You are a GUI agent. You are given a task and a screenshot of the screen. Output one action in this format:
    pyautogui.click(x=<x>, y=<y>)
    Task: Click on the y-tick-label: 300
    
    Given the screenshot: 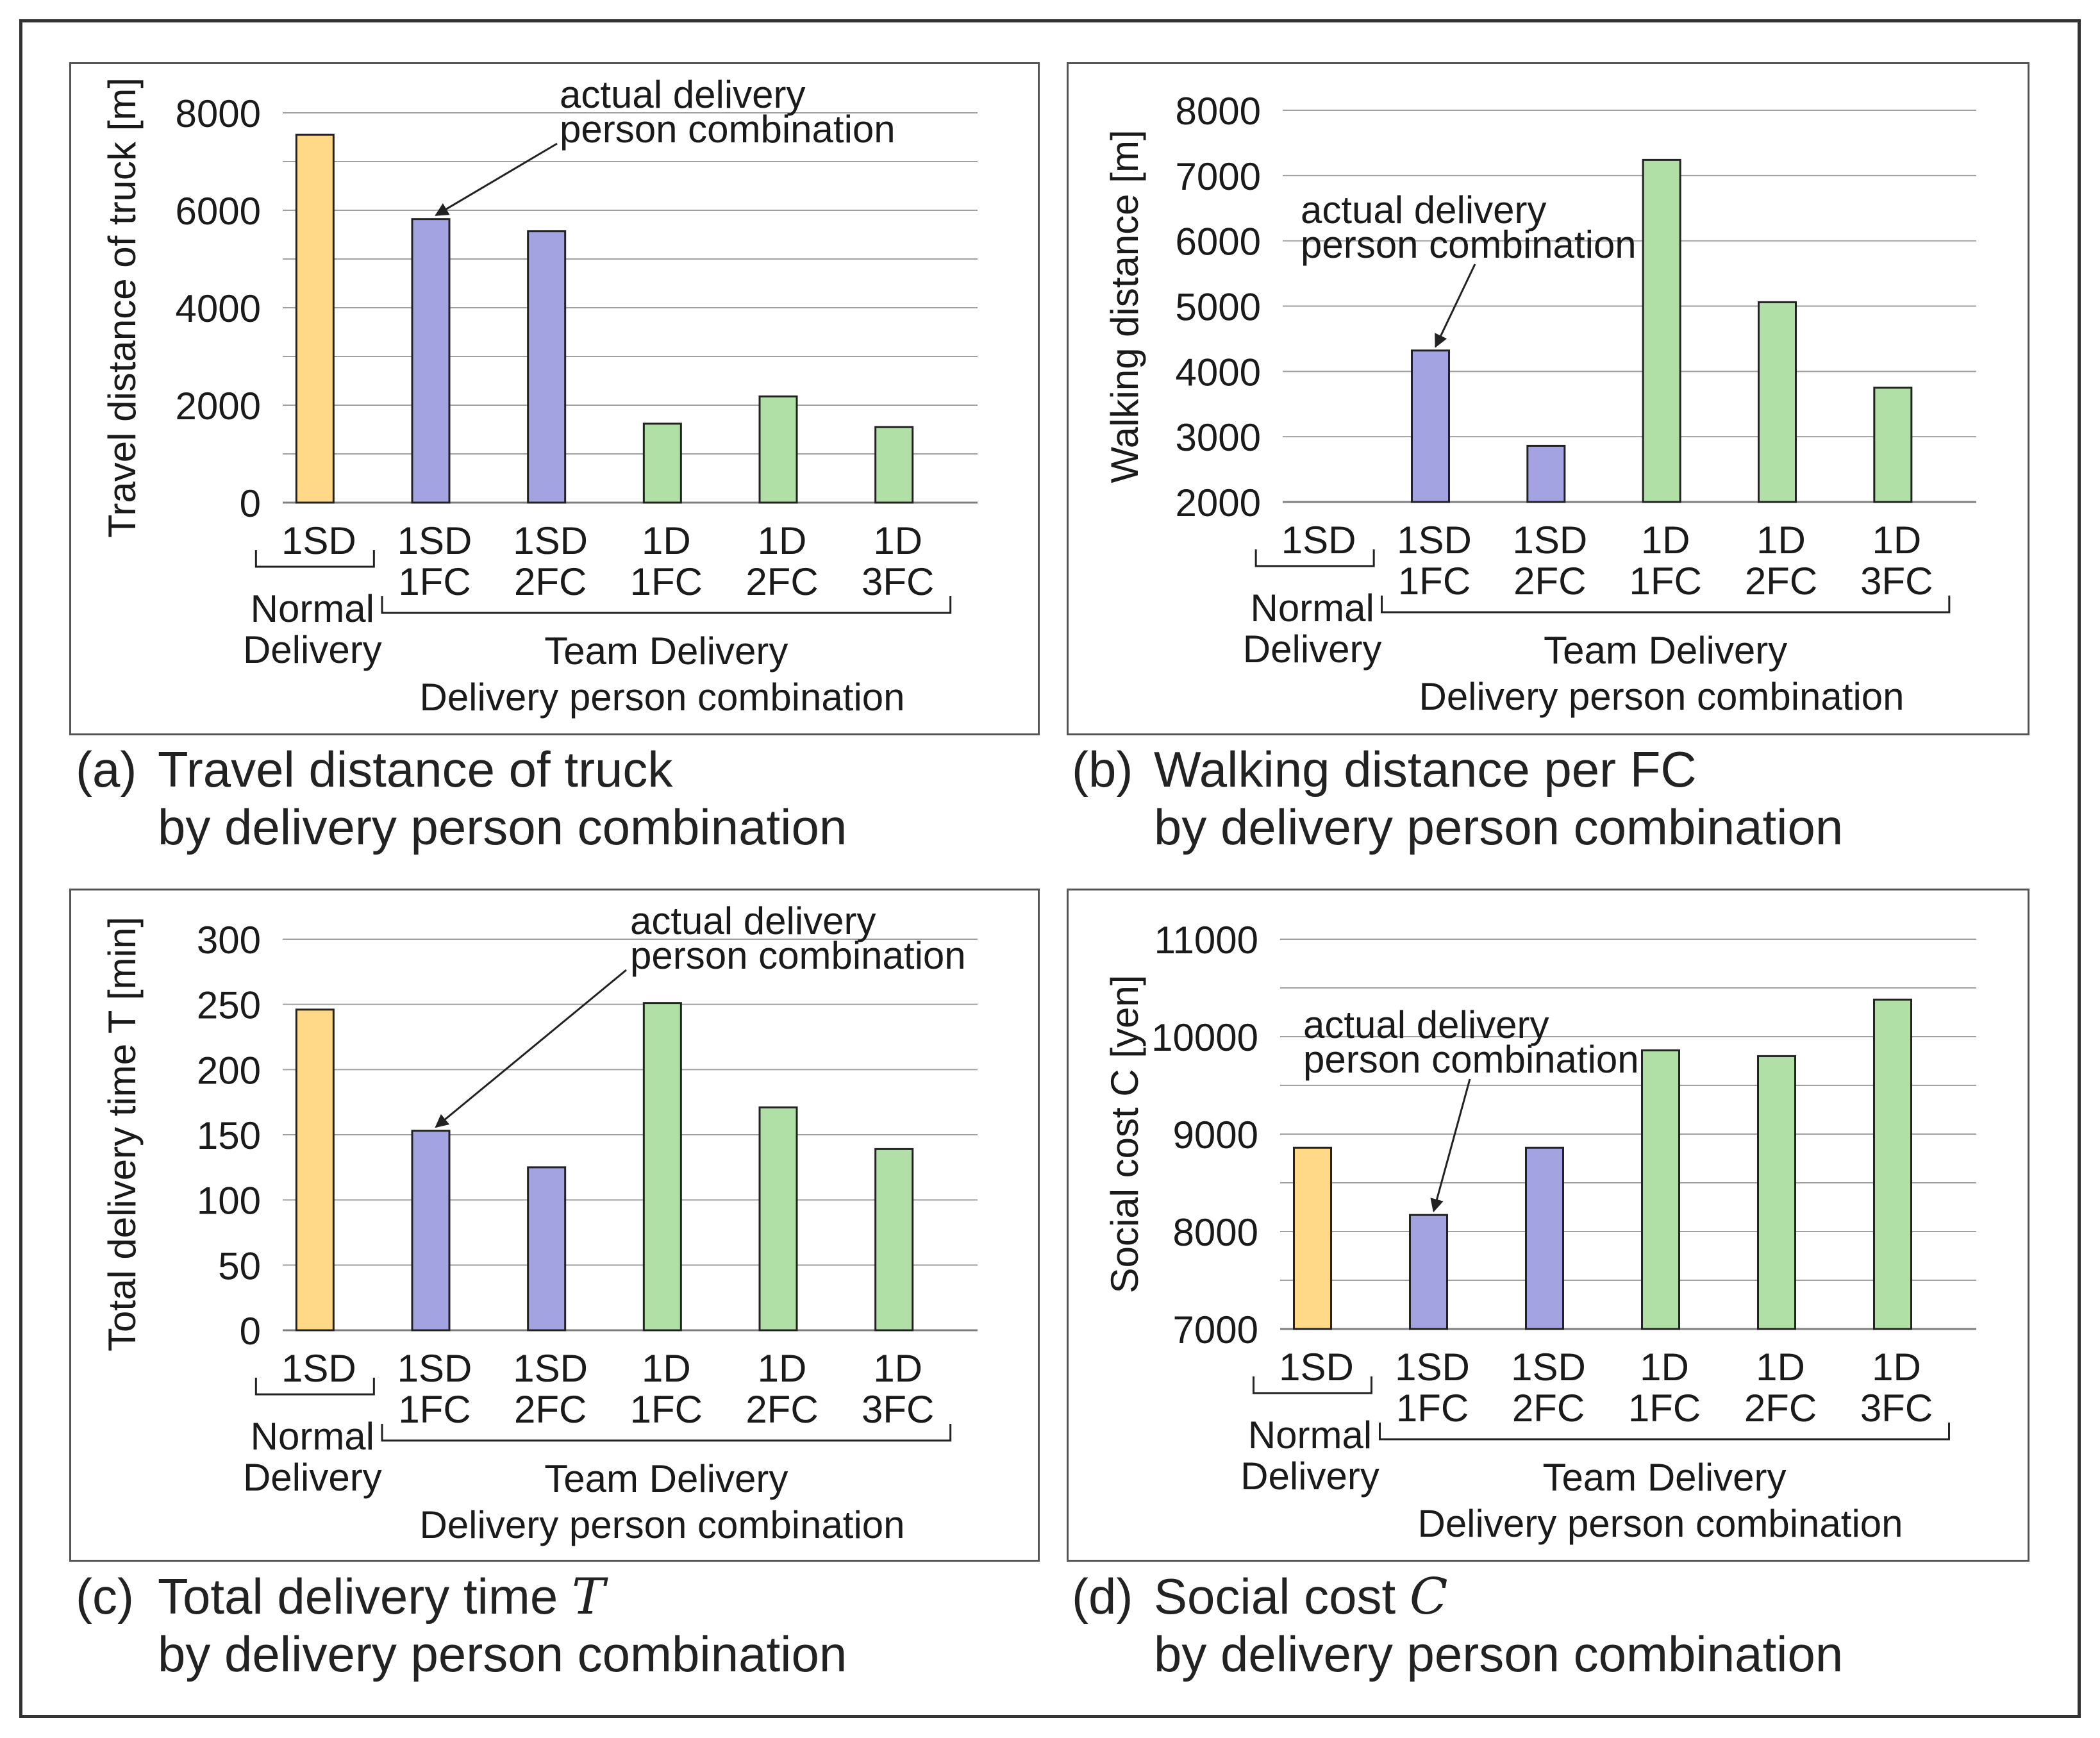 What is the action you would take?
    pyautogui.click(x=229, y=940)
    